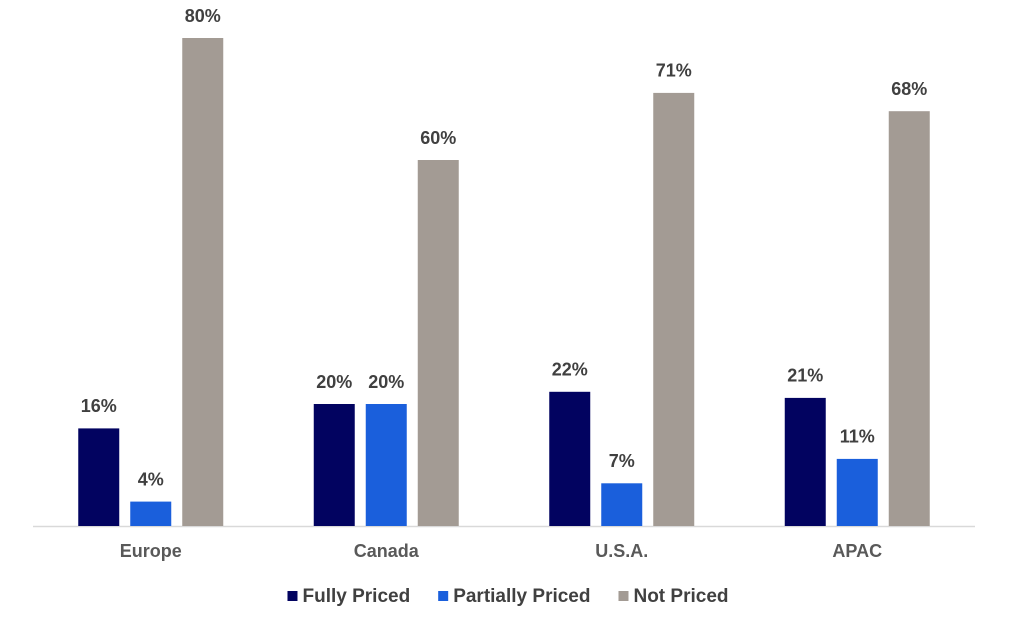 Image resolution: width=1017 pixels, height=618 pixels. Describe the element at coordinates (570, 370) in the screenshot. I see `data-label: 22%` at that location.